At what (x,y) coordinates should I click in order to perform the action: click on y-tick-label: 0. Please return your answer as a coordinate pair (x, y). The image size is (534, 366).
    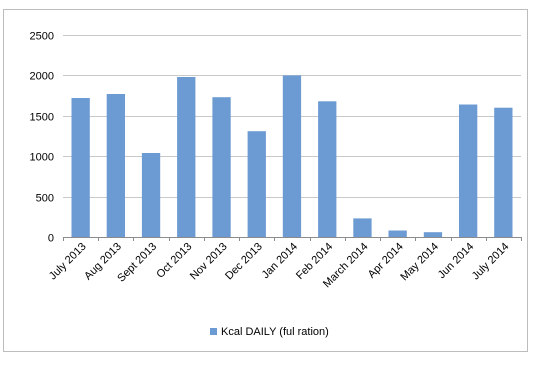
    Looking at the image, I should click on (51, 239).